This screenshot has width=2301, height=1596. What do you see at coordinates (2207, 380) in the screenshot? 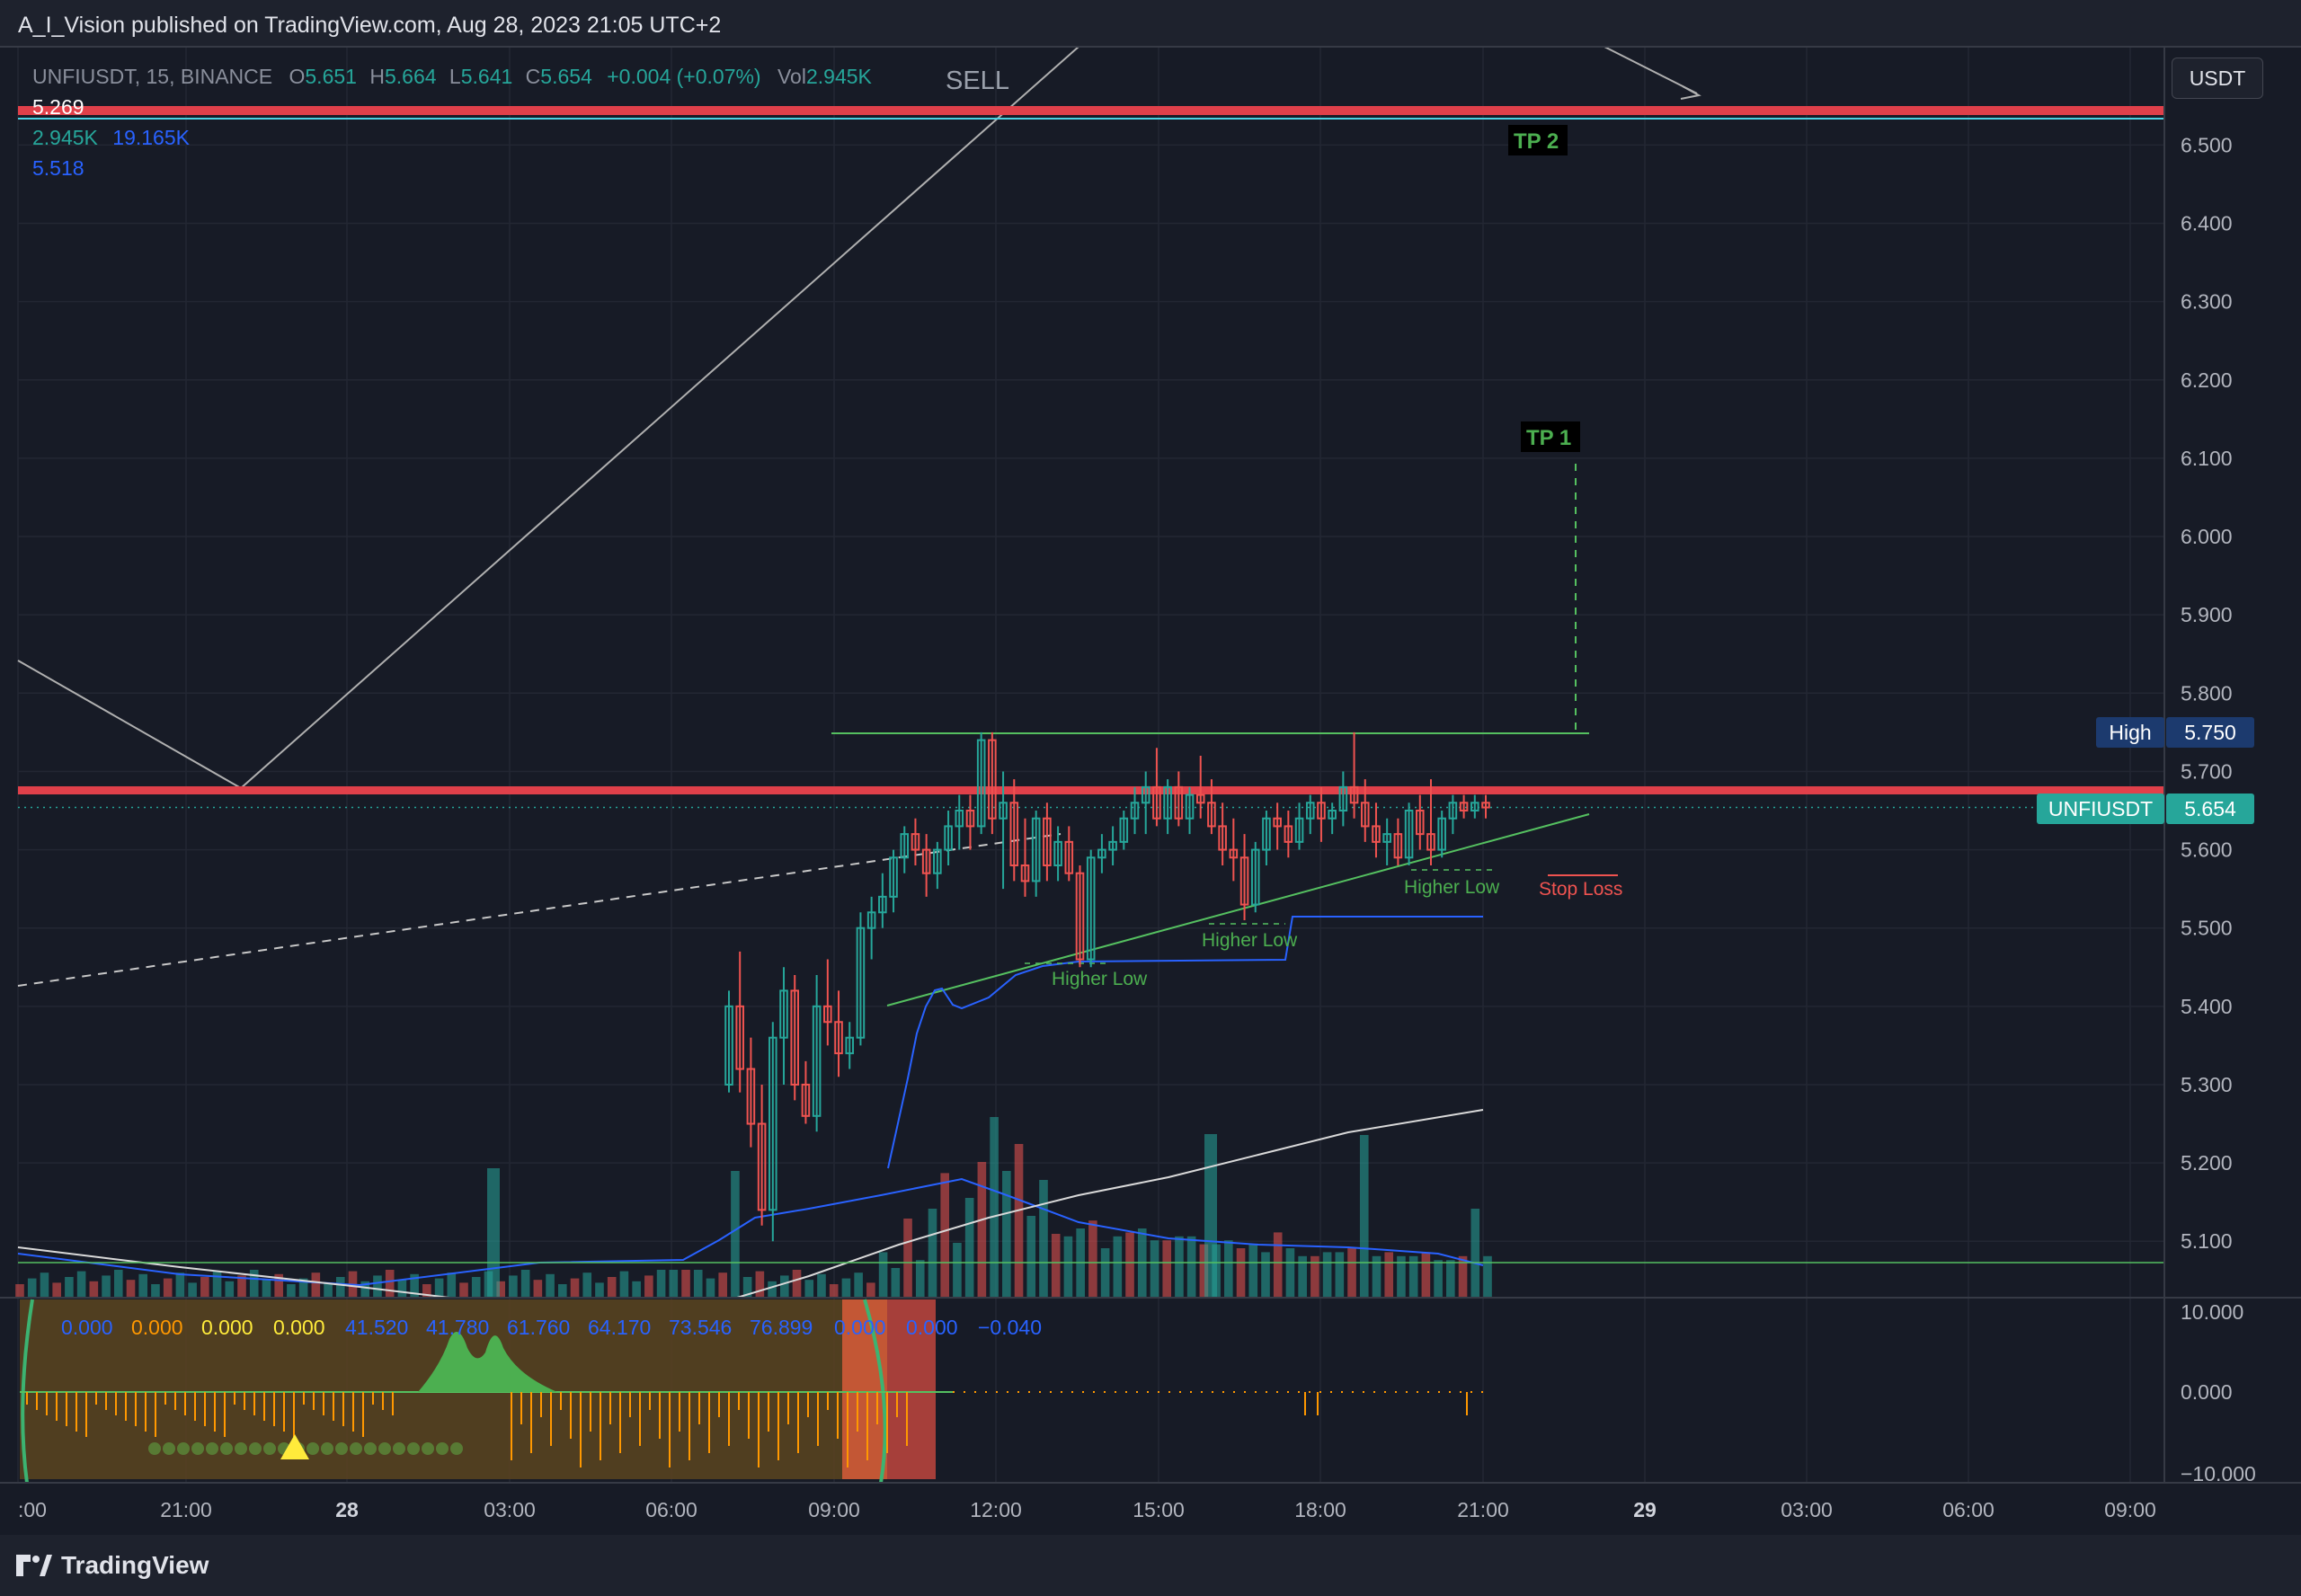
I see `y-tick-3: 6.200` at bounding box center [2207, 380].